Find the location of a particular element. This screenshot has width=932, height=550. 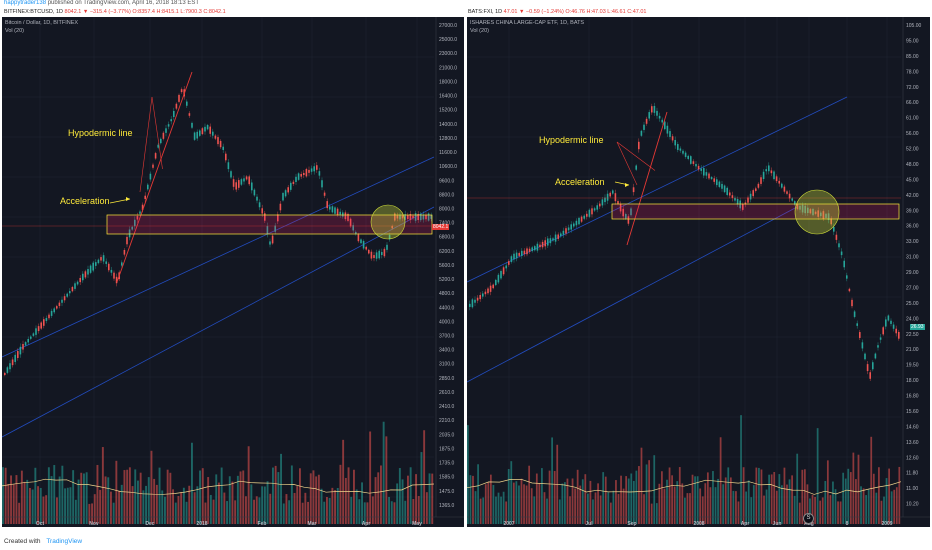

y-axis-tick-label: 18.00 is located at coordinates (912, 381).